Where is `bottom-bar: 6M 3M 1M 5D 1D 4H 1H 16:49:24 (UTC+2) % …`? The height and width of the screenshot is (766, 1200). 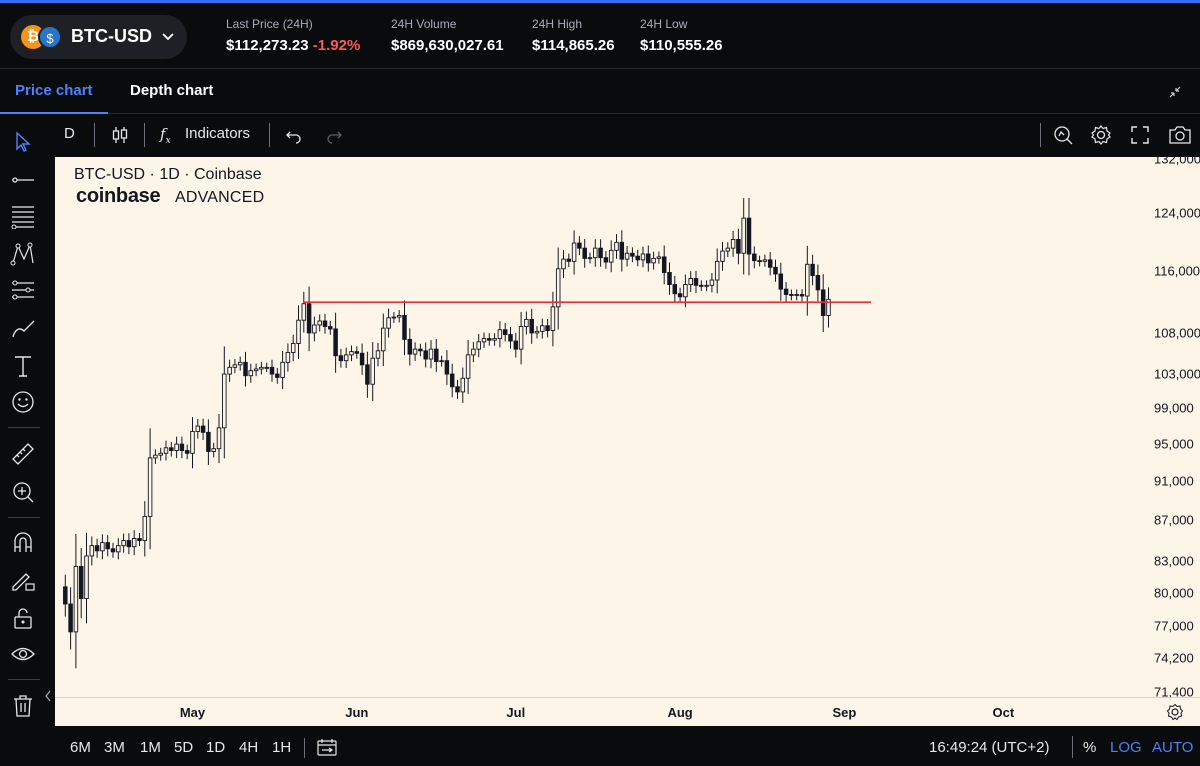
bottom-bar: 6M 3M 1M 5D 1D 4H 1H 16:49:24 (UTC+2) % … is located at coordinates (600, 746).